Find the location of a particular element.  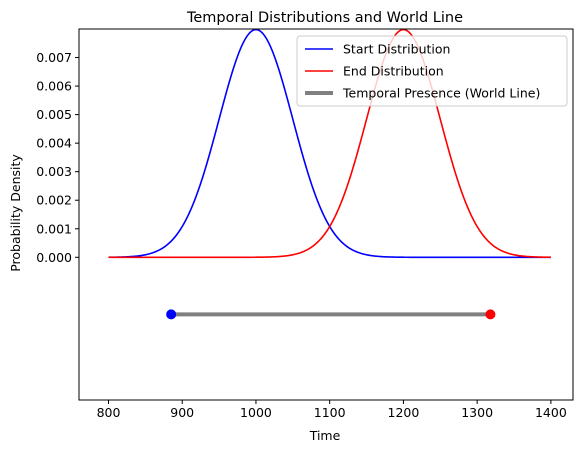

legend-label: End Distribution is located at coordinates (393, 71).